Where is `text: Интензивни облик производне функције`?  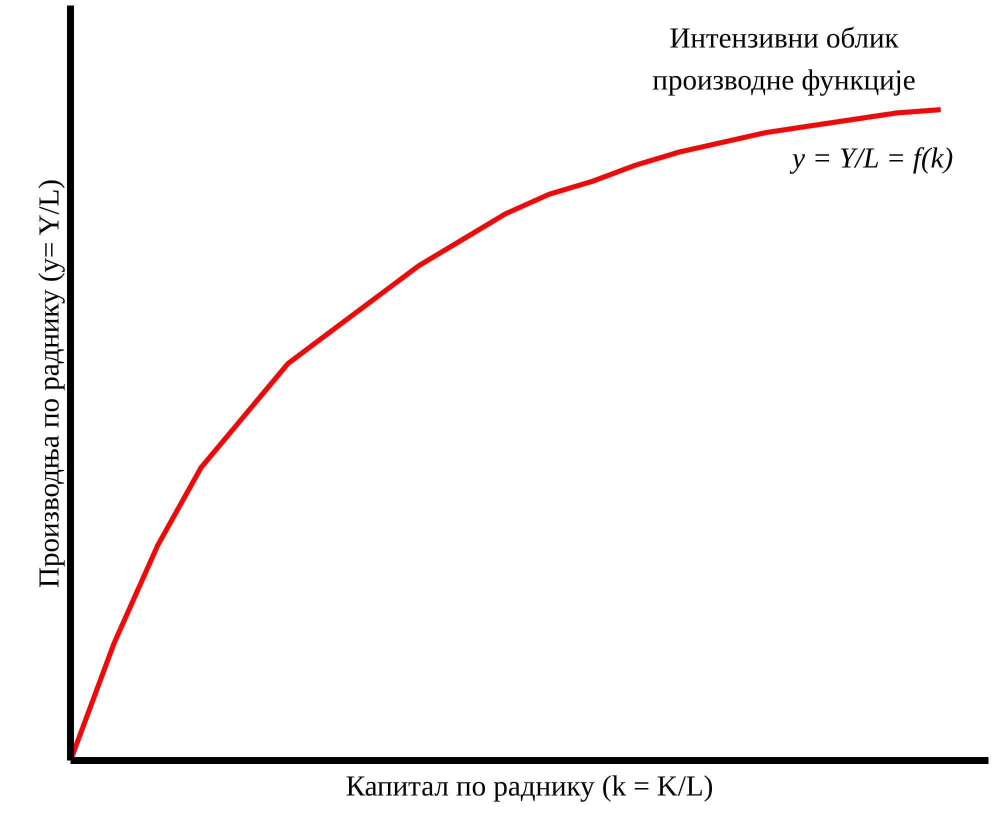
text: Интензивни облик производне функције is located at coordinates (784, 59).